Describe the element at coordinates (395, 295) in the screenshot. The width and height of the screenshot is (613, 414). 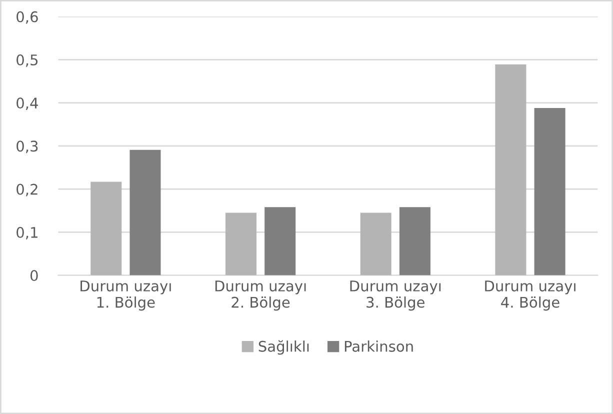
I see `x-tick-label: Durum uzayı 3. Bölge` at that location.